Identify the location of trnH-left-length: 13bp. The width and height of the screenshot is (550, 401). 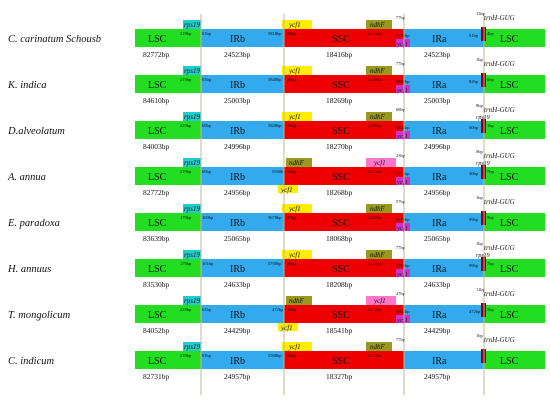
(481, 13).